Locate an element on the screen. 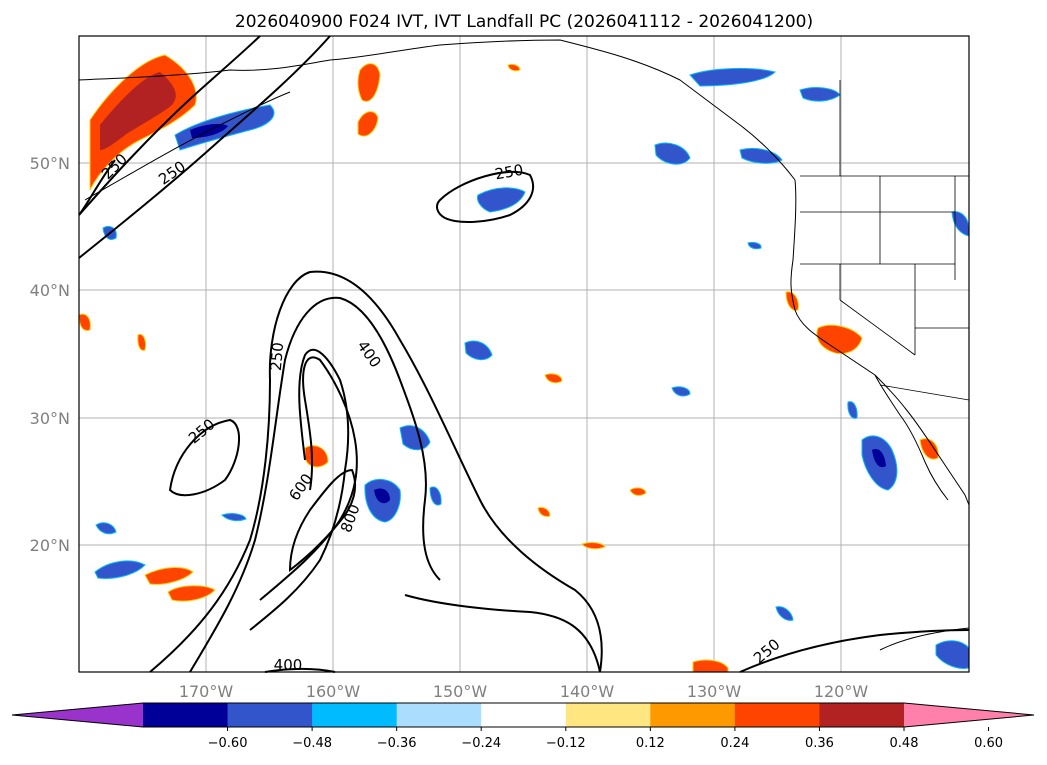 The image size is (1047, 765). coastline-west-coast is located at coordinates (880, 342).